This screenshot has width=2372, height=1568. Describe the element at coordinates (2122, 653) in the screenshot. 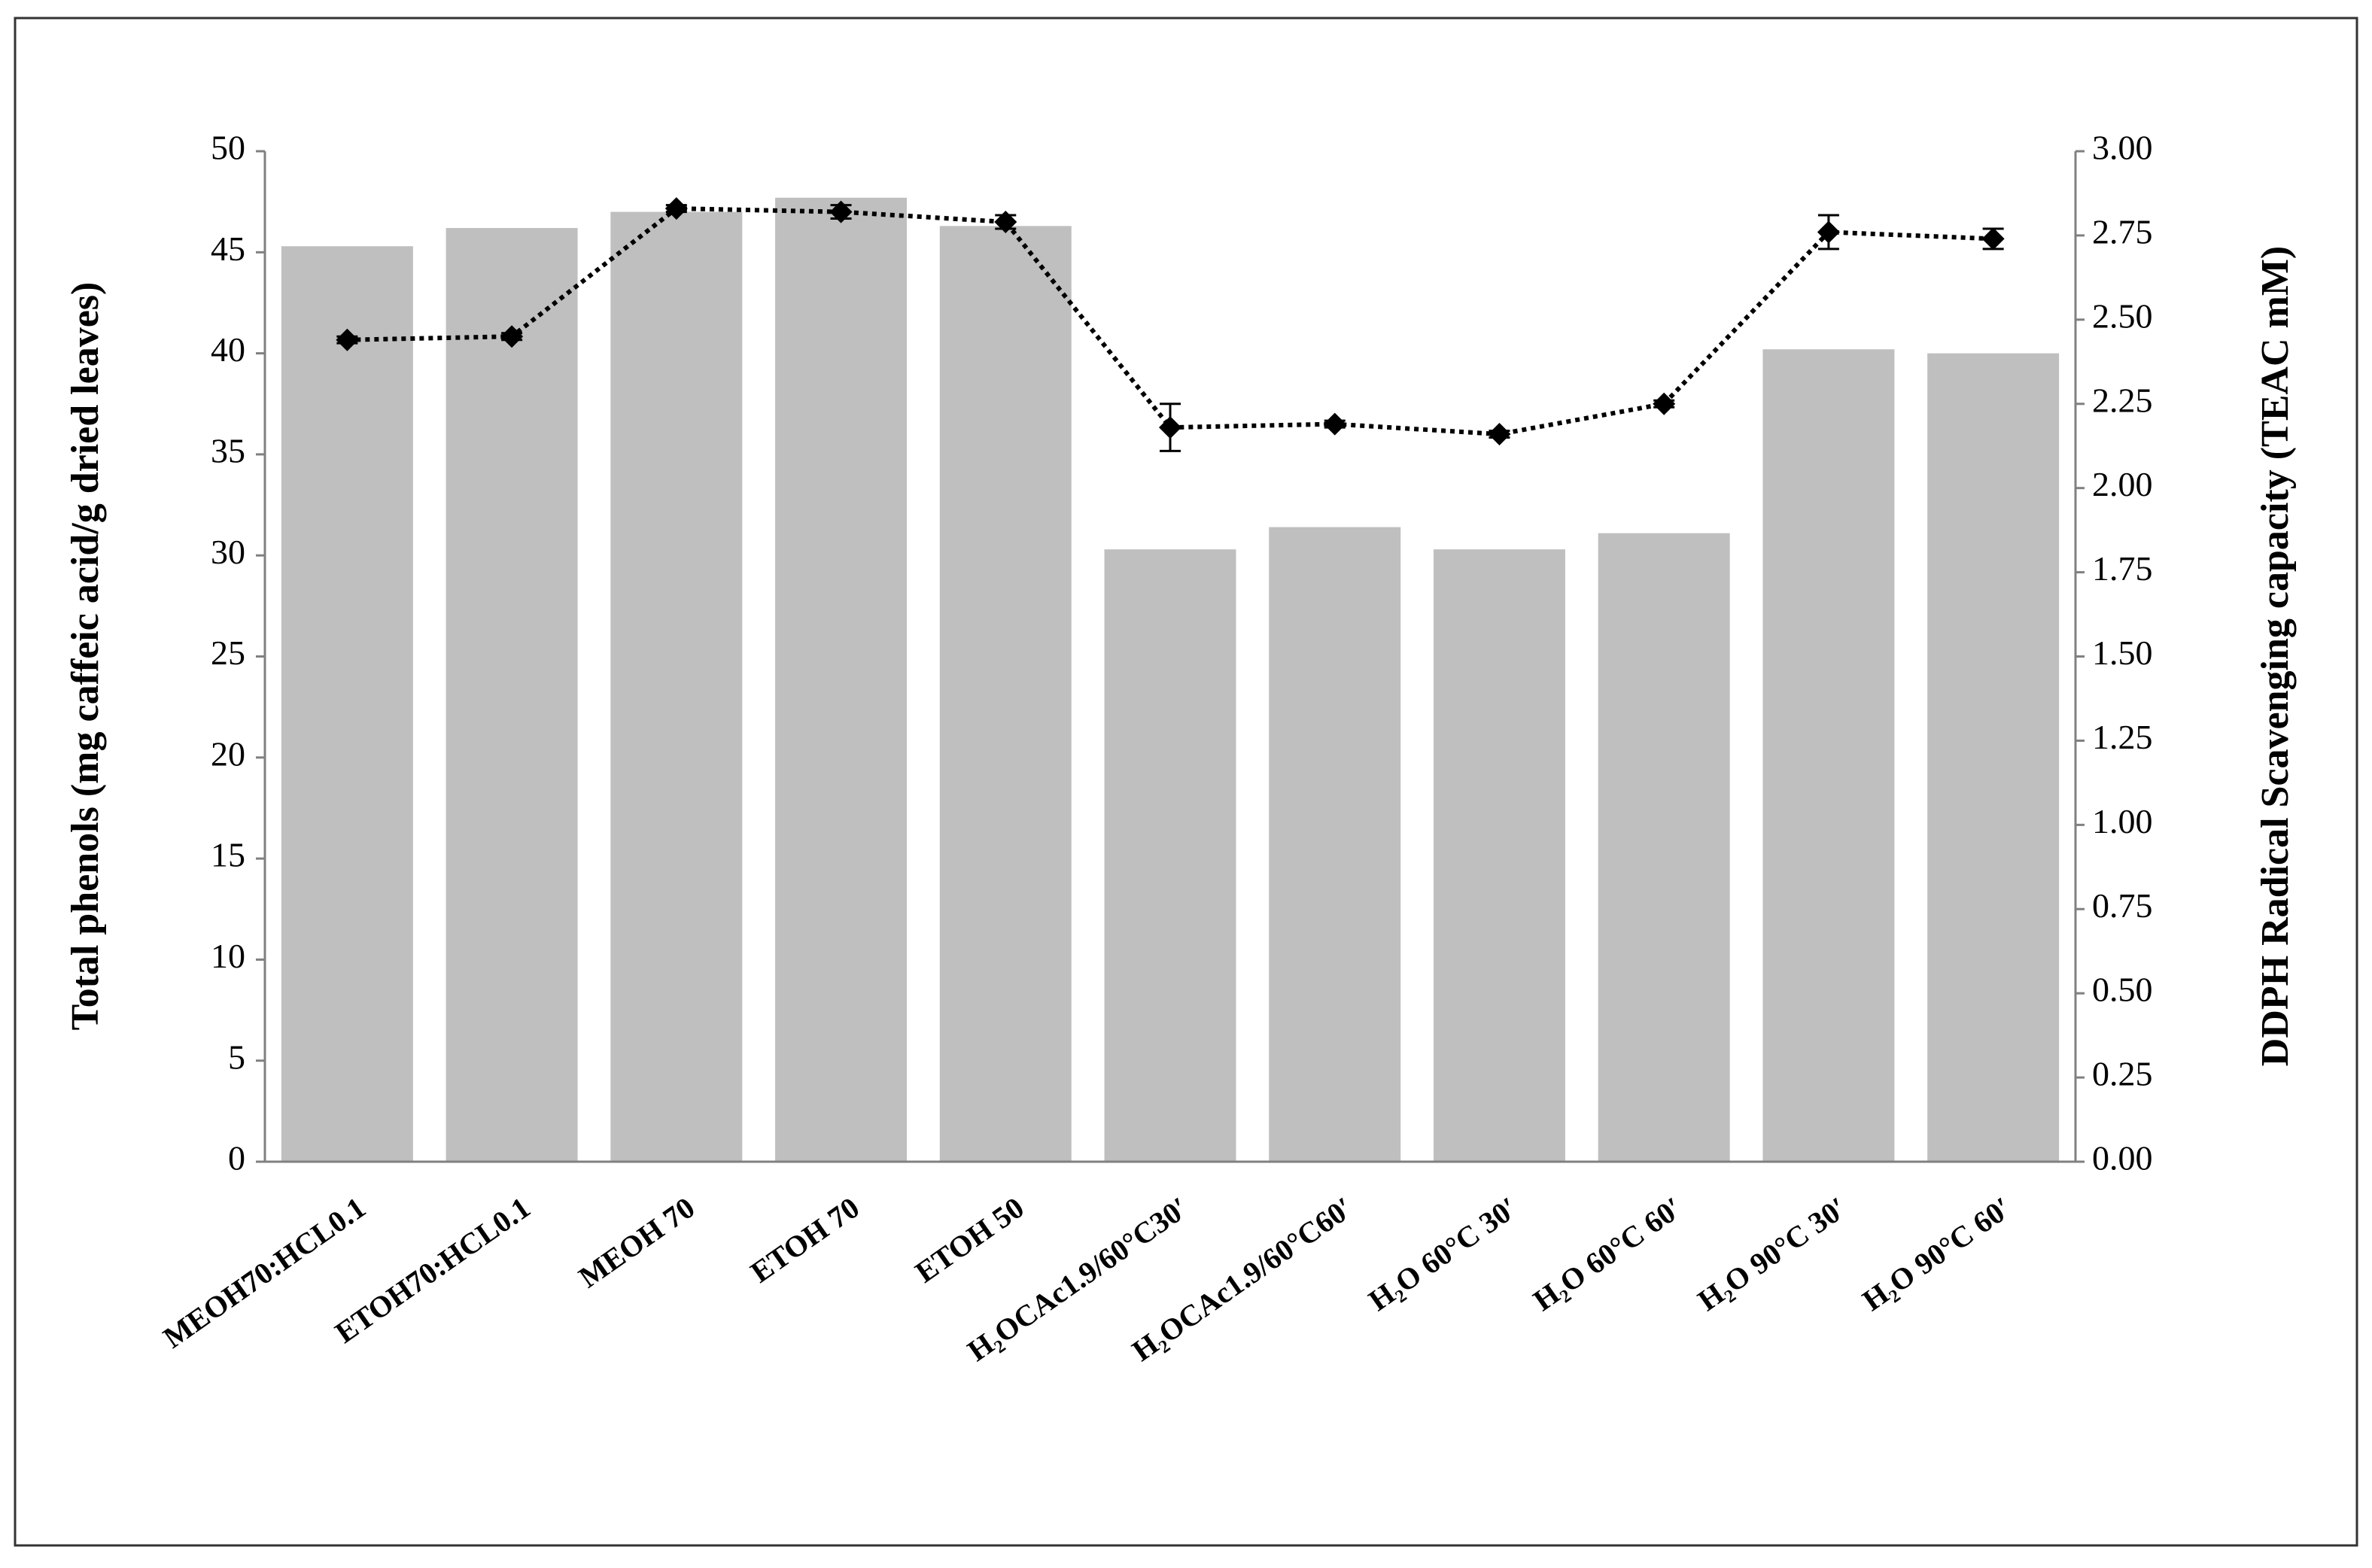

I see `y2-tick-label: 1.50` at that location.